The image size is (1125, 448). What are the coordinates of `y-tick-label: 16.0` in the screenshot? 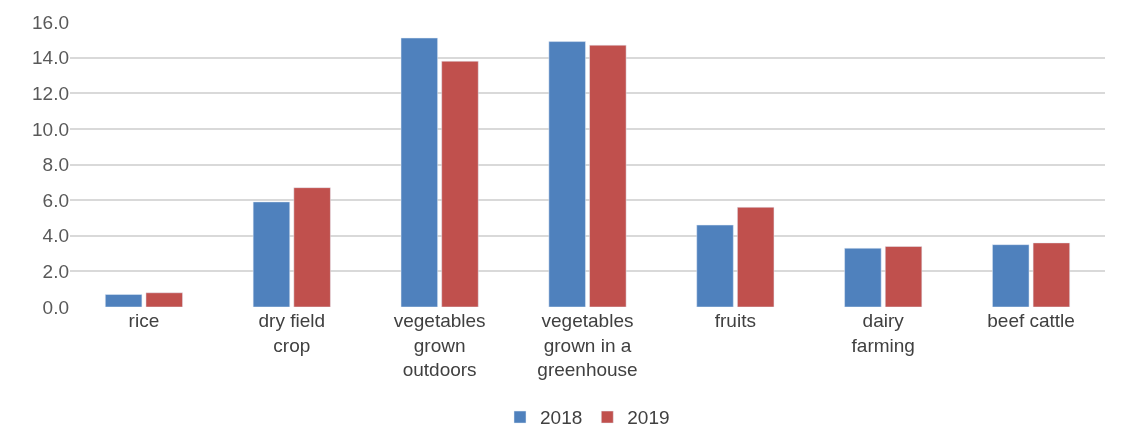 It's located at (50, 22).